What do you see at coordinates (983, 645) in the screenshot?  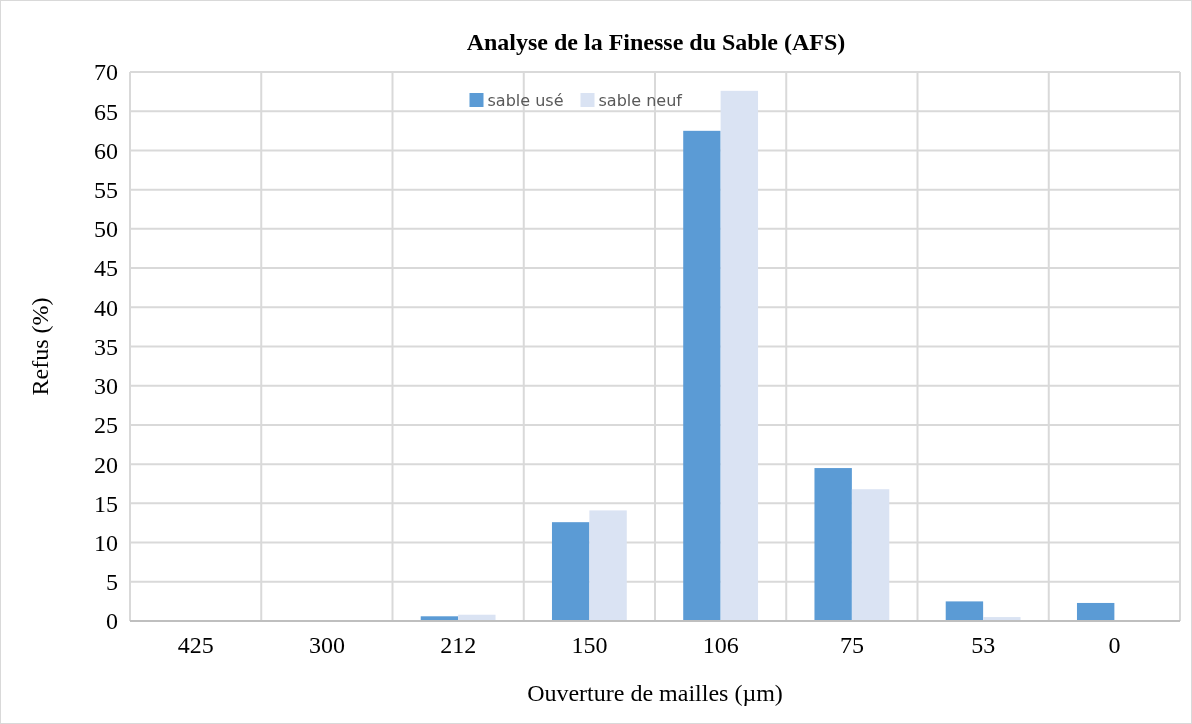 I see `x-tick-label: 53` at bounding box center [983, 645].